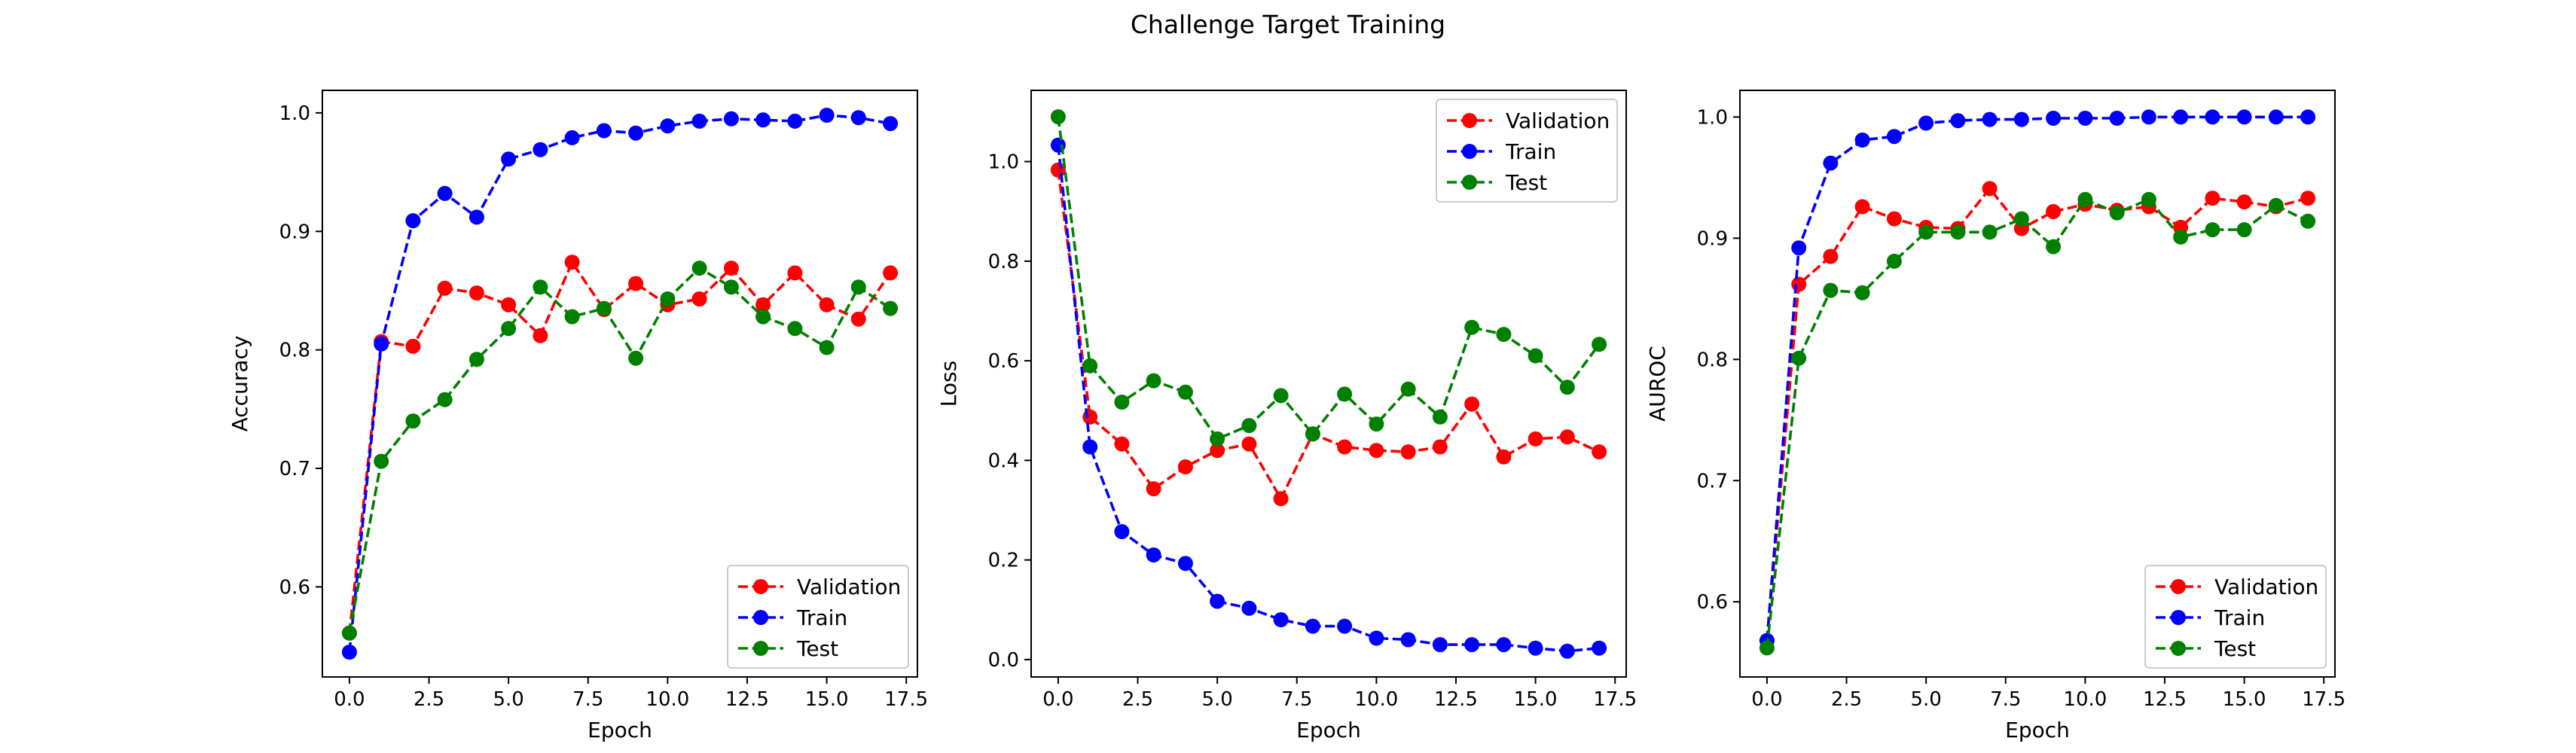 The image size is (2576, 753). I want to click on loss-legend: Validation Train Test, so click(1527, 151).